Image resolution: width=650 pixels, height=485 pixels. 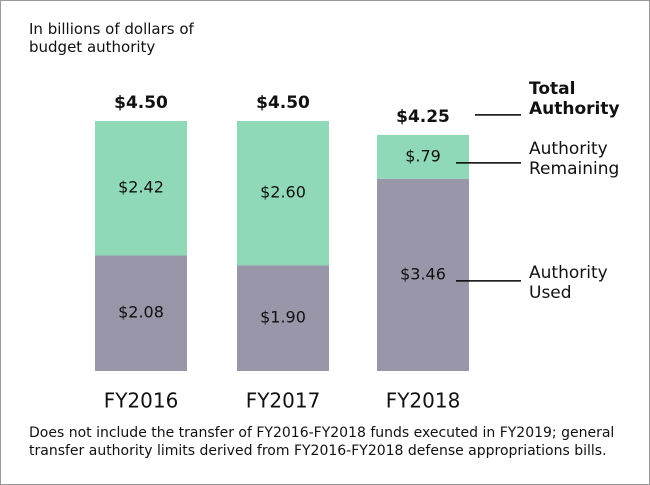 I want to click on value-label: $.79, so click(x=423, y=155).